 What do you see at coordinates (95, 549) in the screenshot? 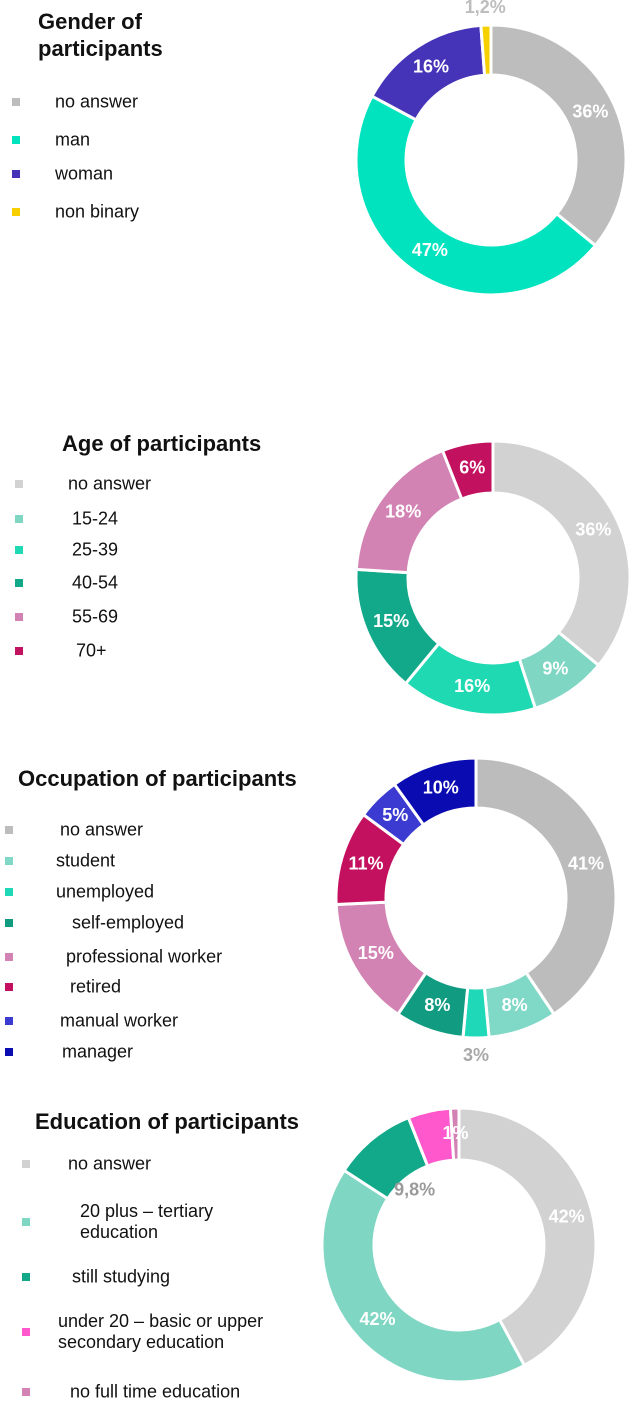
I see `legend-label: 25-39` at bounding box center [95, 549].